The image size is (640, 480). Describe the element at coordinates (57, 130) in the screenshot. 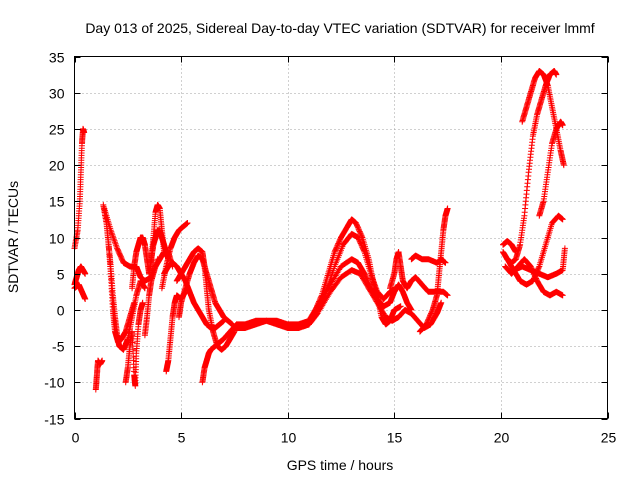

I see `y-tick-label: 25` at that location.